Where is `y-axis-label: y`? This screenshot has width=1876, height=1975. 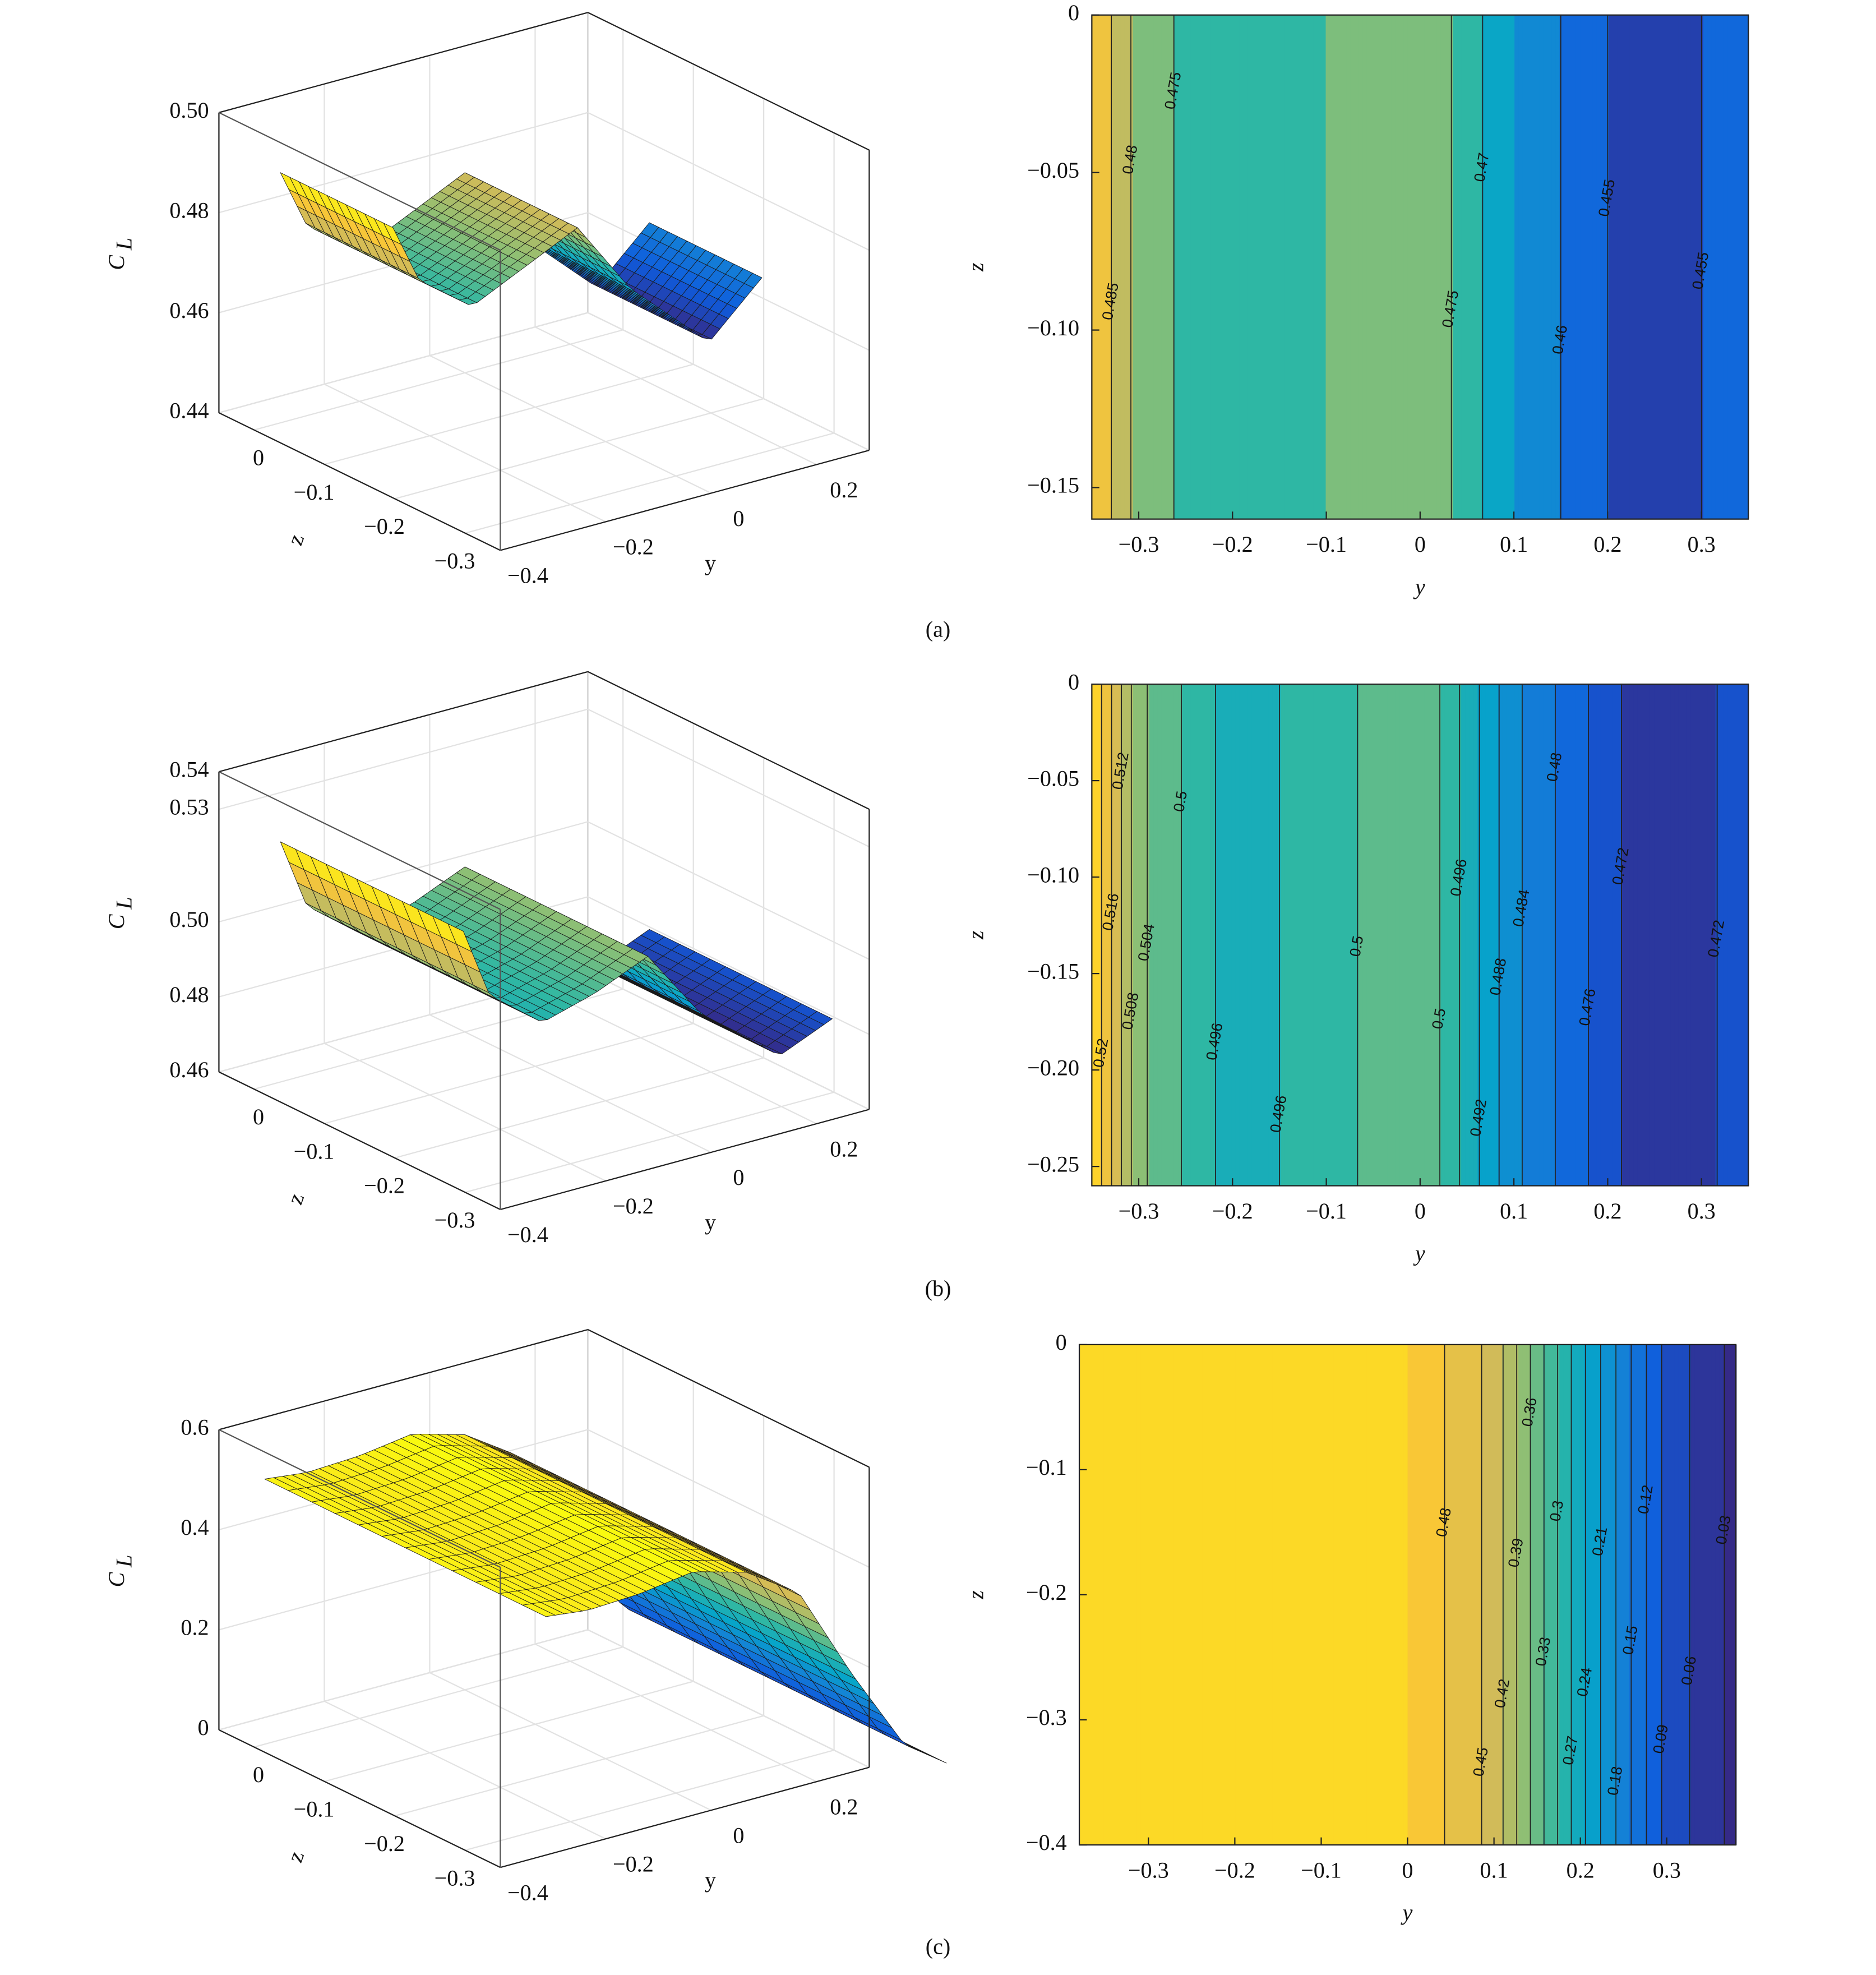
y-axis-label: y is located at coordinates (710, 1880).